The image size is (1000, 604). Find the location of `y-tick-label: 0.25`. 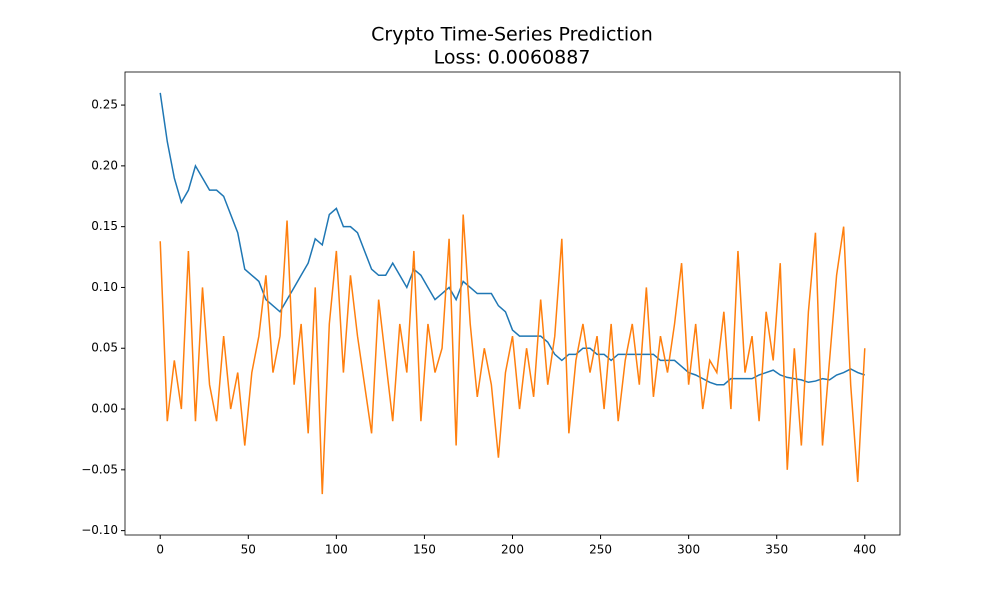

y-tick-label: 0.25 is located at coordinates (104, 105).